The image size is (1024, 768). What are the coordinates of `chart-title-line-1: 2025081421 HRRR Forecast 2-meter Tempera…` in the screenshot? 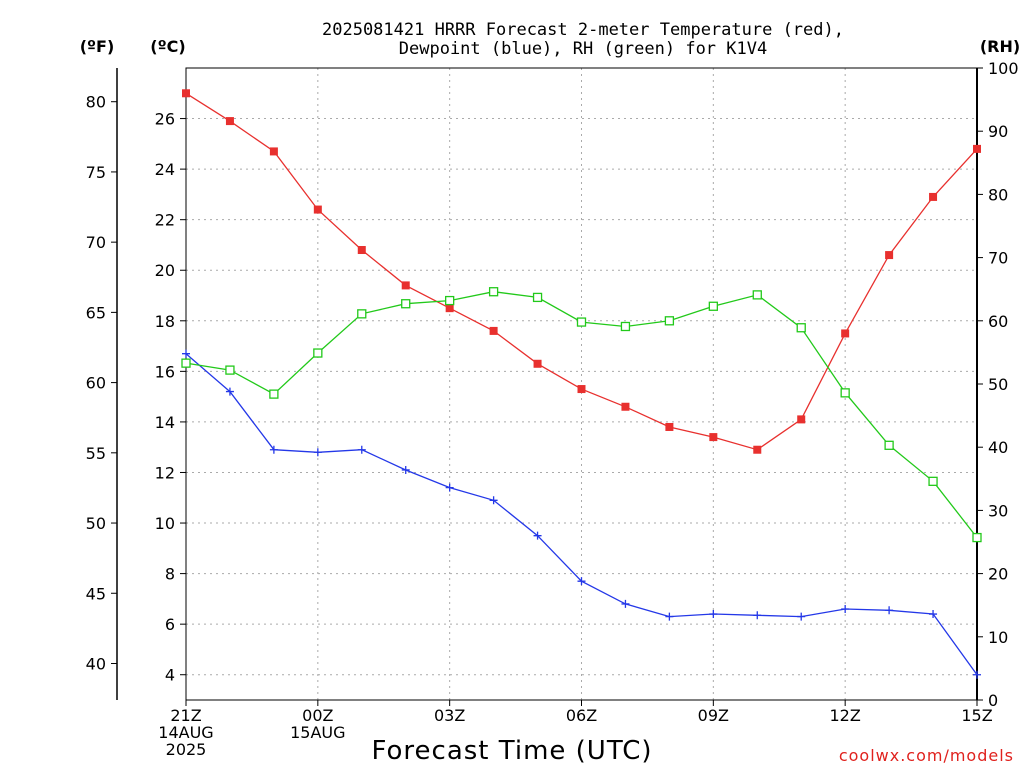 It's located at (583, 30).